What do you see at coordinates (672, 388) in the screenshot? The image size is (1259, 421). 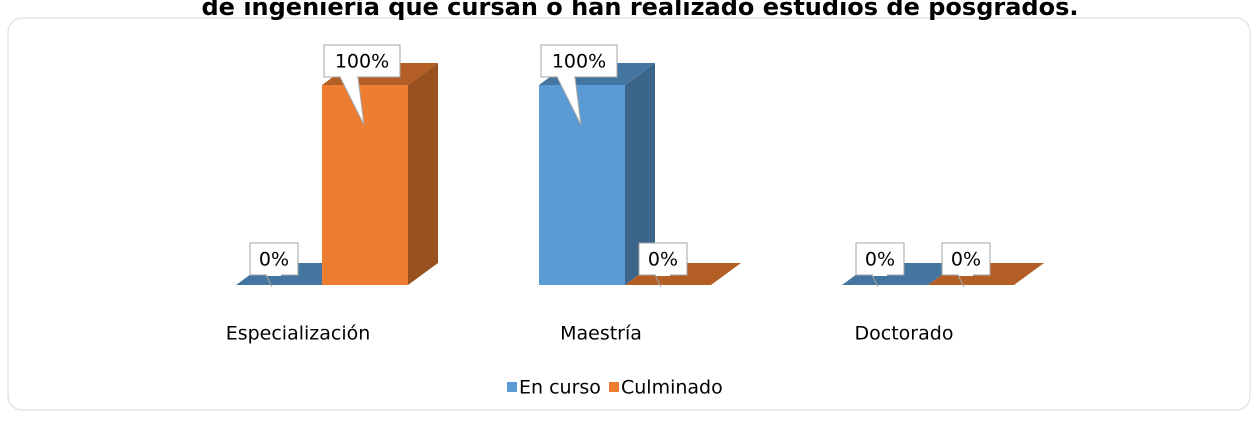 I see `legend-label: Culminado` at bounding box center [672, 388].